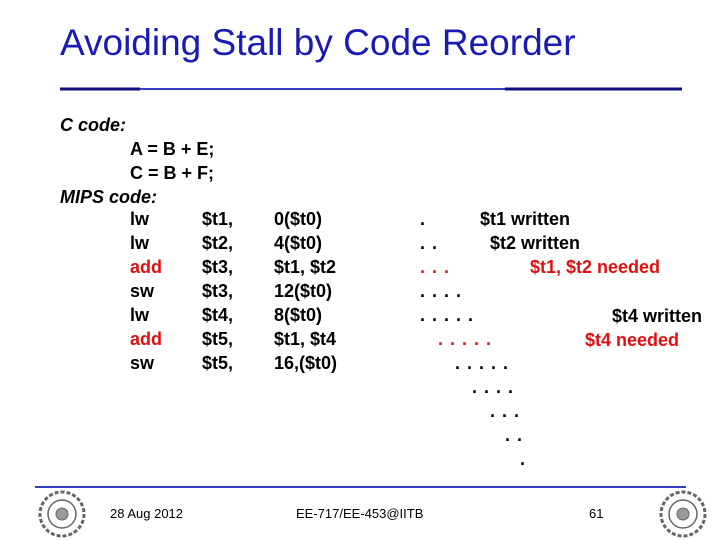 Image resolution: width=720 pixels, height=540 pixels. What do you see at coordinates (657, 316) in the screenshot?
I see `annotation: $t4 written` at bounding box center [657, 316].